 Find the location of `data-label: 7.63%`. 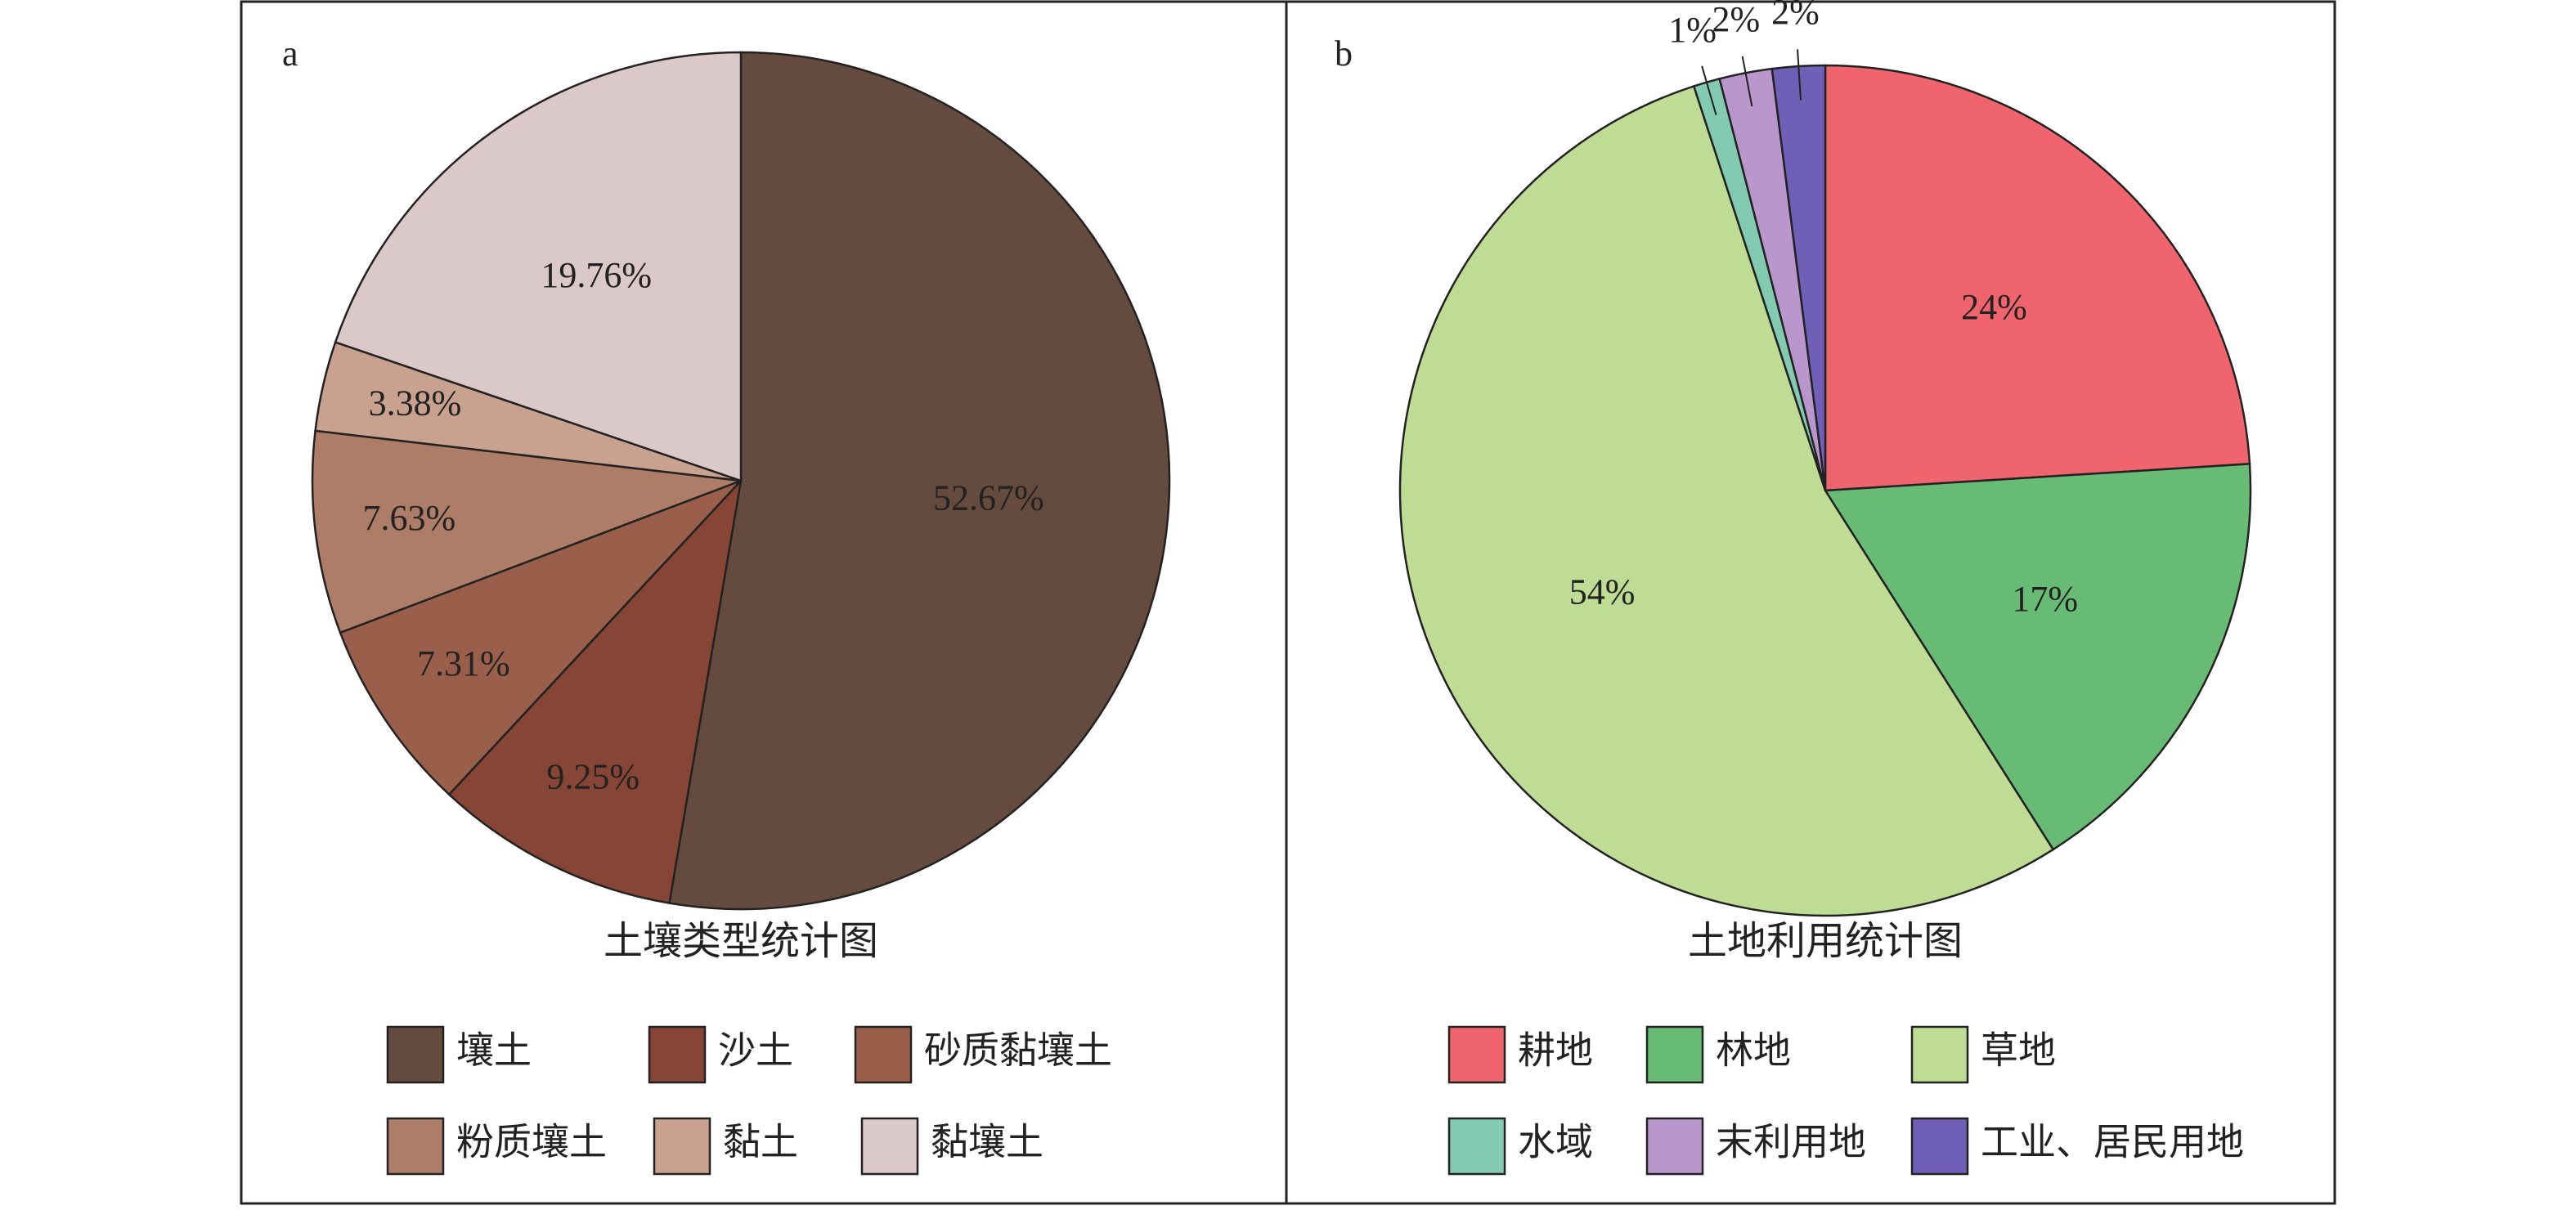

data-label: 7.63% is located at coordinates (409, 518).